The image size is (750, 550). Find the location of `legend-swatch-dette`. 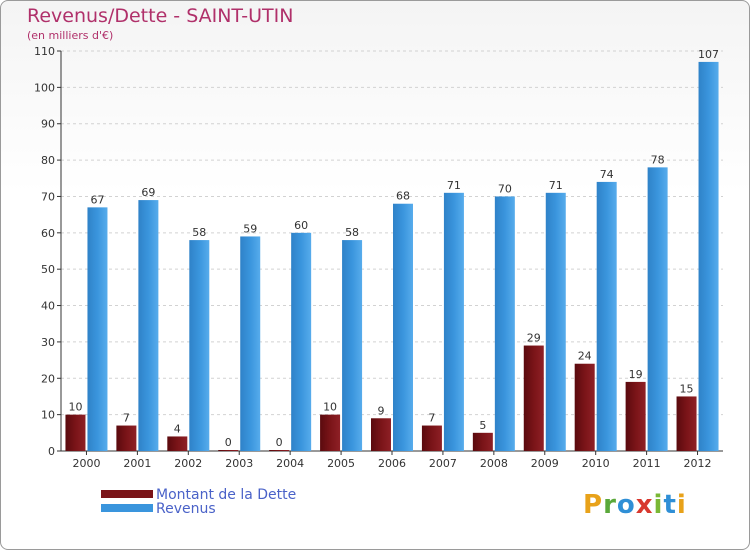

legend-swatch-dette is located at coordinates (127, 494).